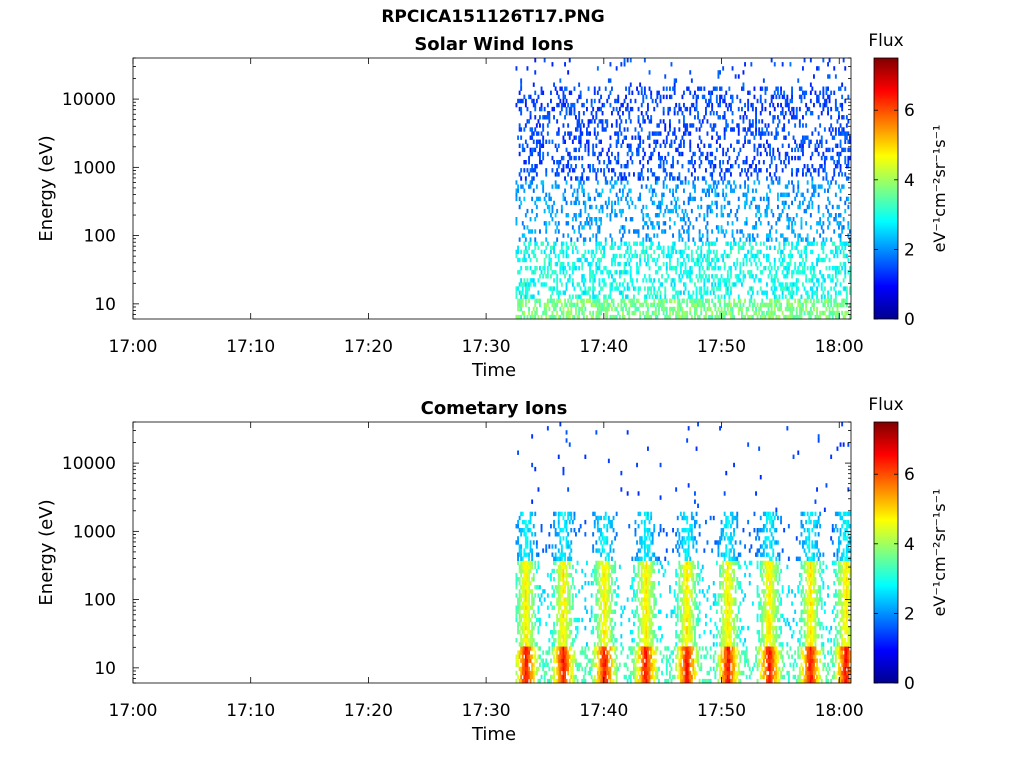  Describe the element at coordinates (939, 189) in the screenshot. I see `colorbar-units-label: eV⁻¹cm⁻²sr⁻¹s⁻¹` at that location.